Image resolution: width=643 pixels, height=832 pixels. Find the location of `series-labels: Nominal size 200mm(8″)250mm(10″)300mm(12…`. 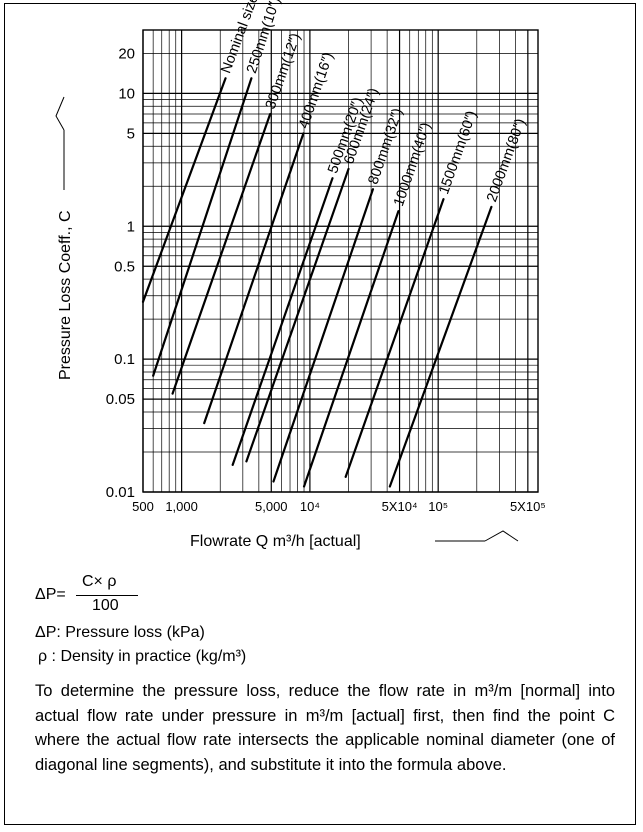

series-labels: Nominal size 200mm(8″)250mm(10″)300mm(12… is located at coordinates (373, 104).